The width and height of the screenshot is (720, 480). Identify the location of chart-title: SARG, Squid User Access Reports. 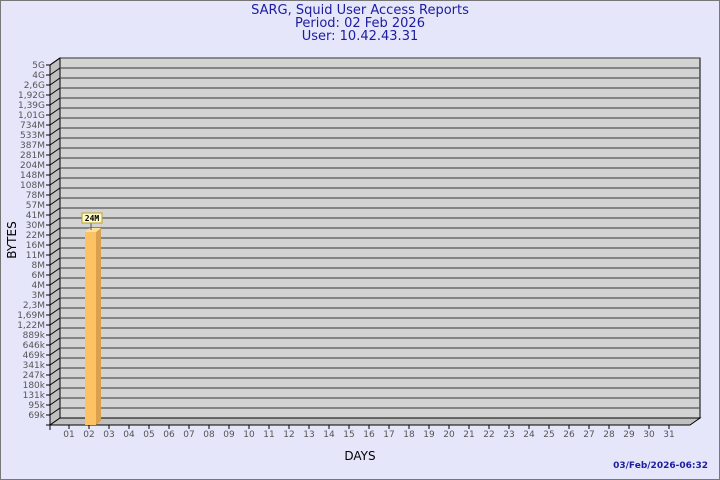
(360, 10).